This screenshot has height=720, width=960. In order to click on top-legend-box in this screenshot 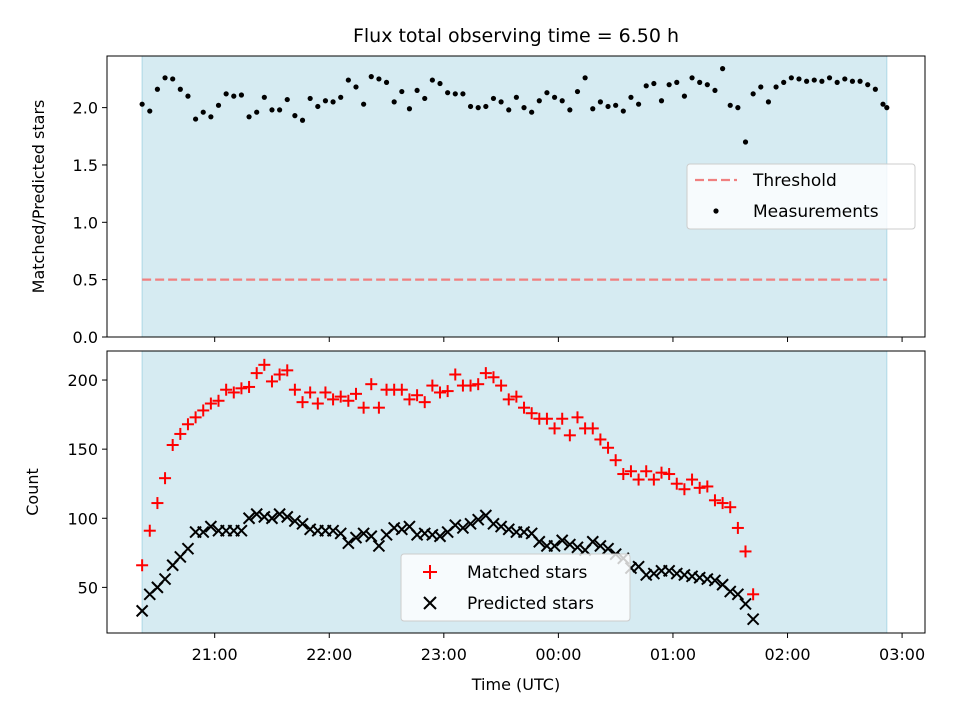, I will do `click(801, 196)`.